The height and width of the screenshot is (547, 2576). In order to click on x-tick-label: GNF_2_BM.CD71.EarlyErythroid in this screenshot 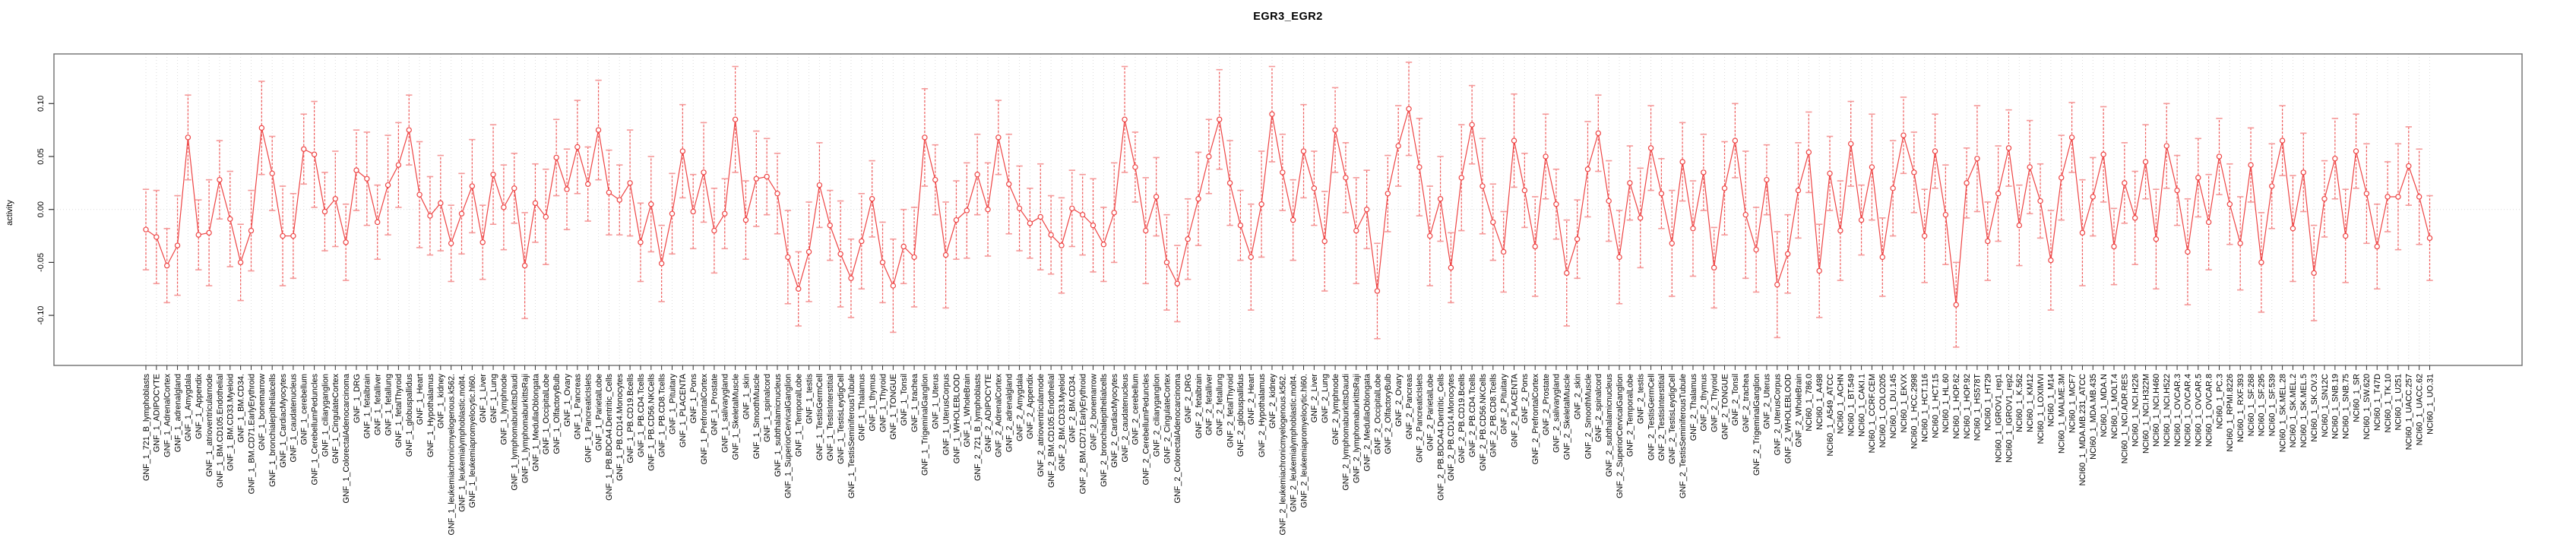, I will do `click(1082, 434)`.